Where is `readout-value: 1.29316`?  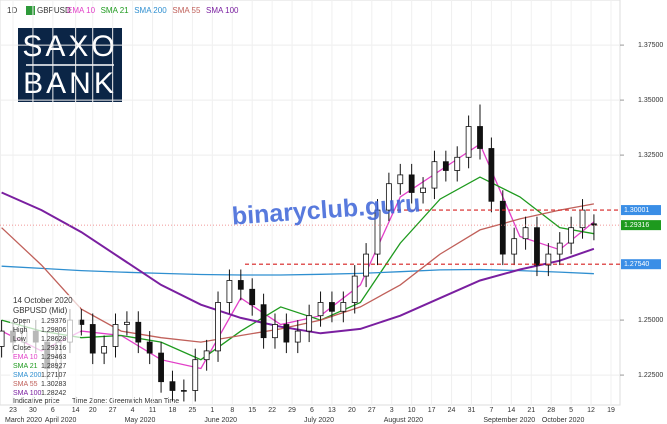
readout-value: 1.29316 is located at coordinates (53, 348).